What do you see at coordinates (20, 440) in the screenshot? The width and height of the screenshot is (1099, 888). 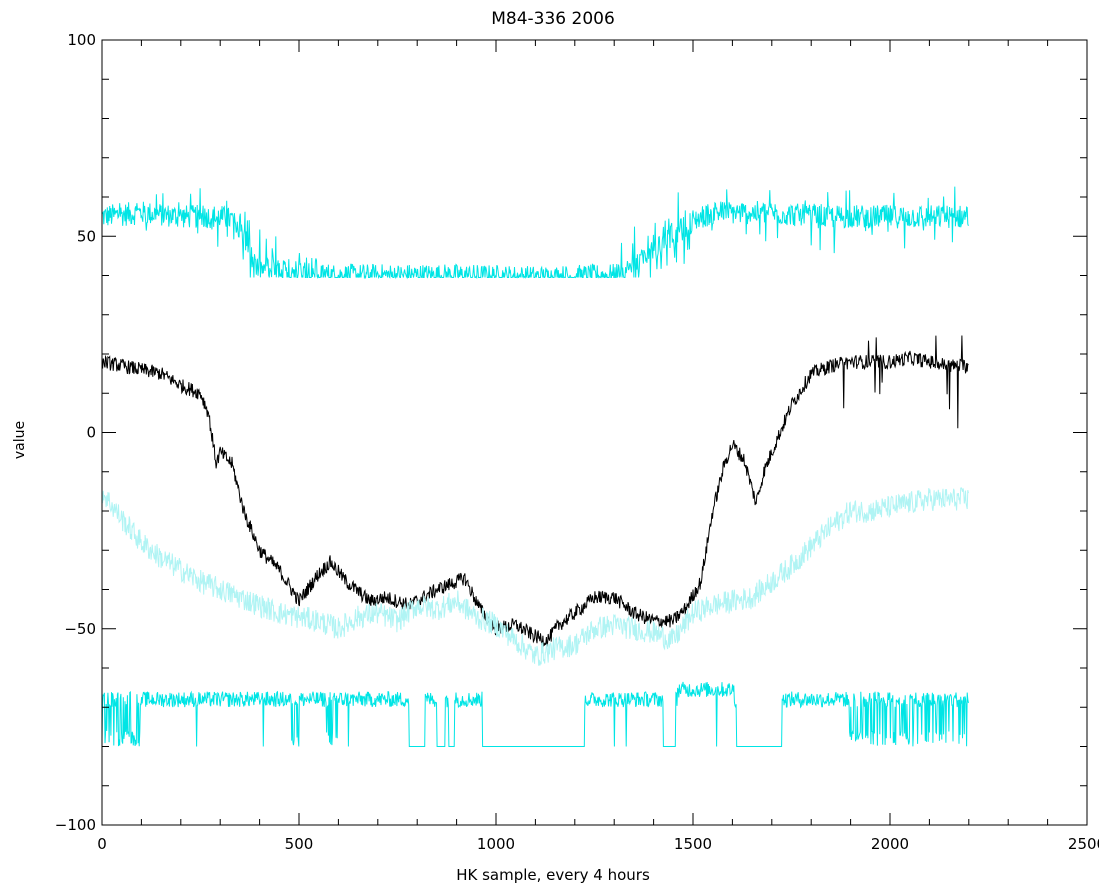 I see `y-axis-label: value` at bounding box center [20, 440].